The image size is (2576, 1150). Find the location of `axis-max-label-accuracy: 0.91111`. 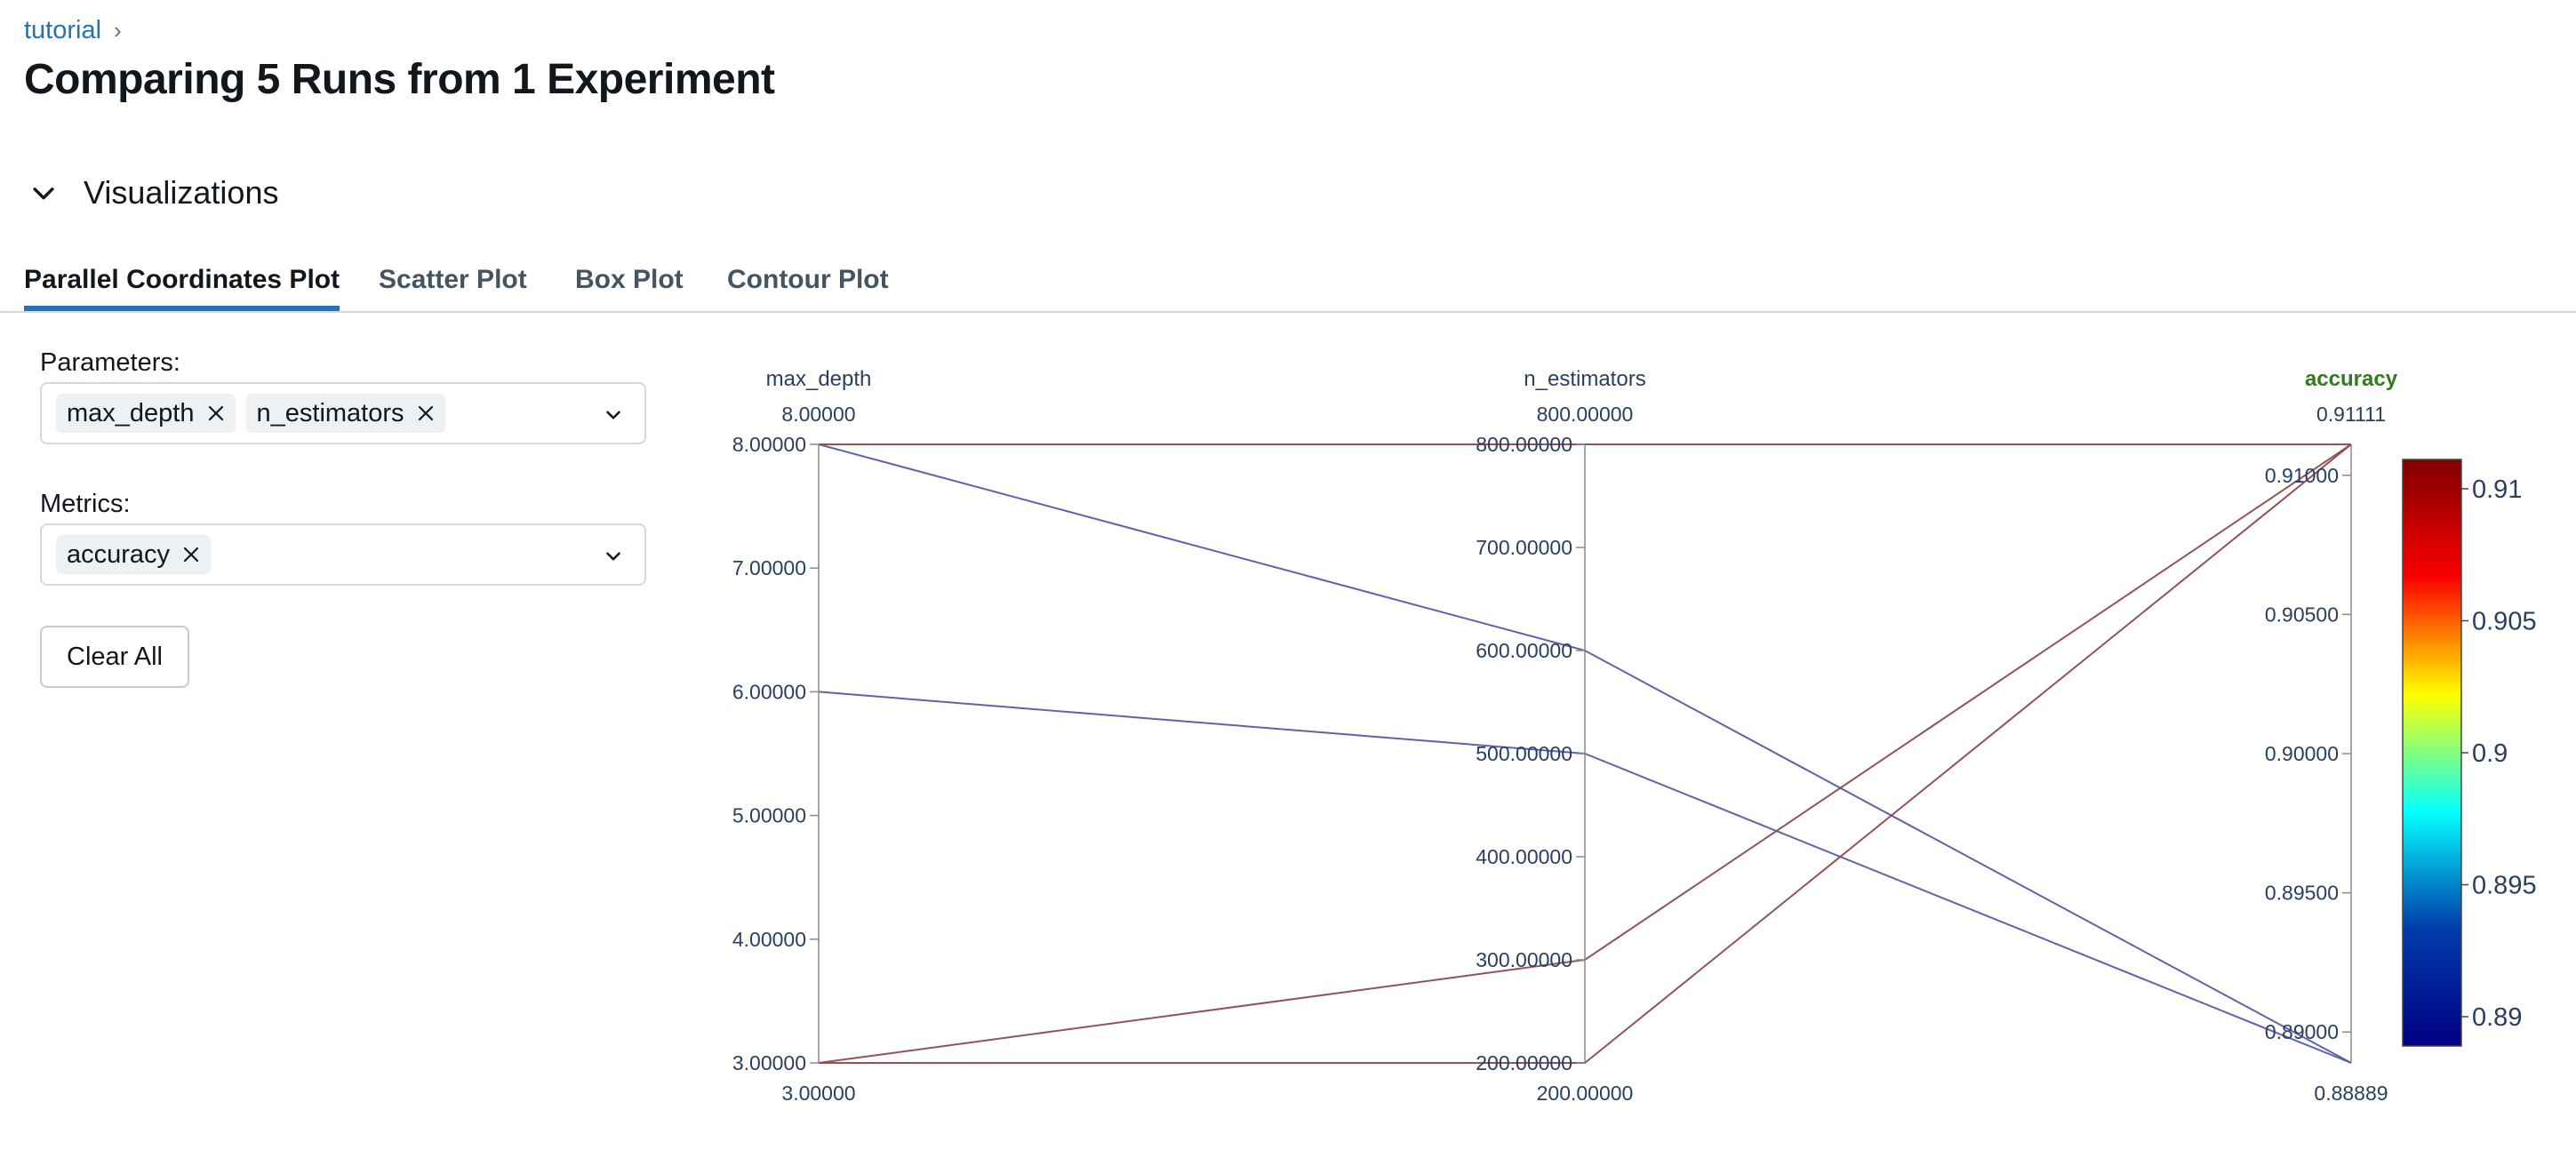

axis-max-label-accuracy: 0.91111 is located at coordinates (2351, 414).